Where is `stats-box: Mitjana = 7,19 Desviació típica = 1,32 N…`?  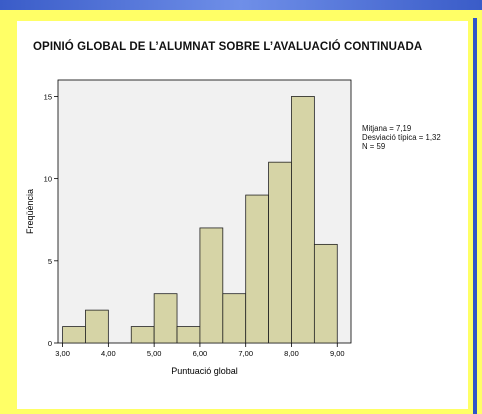 stats-box: Mitjana = 7,19 Desviació típica = 1,32 N… is located at coordinates (401, 137).